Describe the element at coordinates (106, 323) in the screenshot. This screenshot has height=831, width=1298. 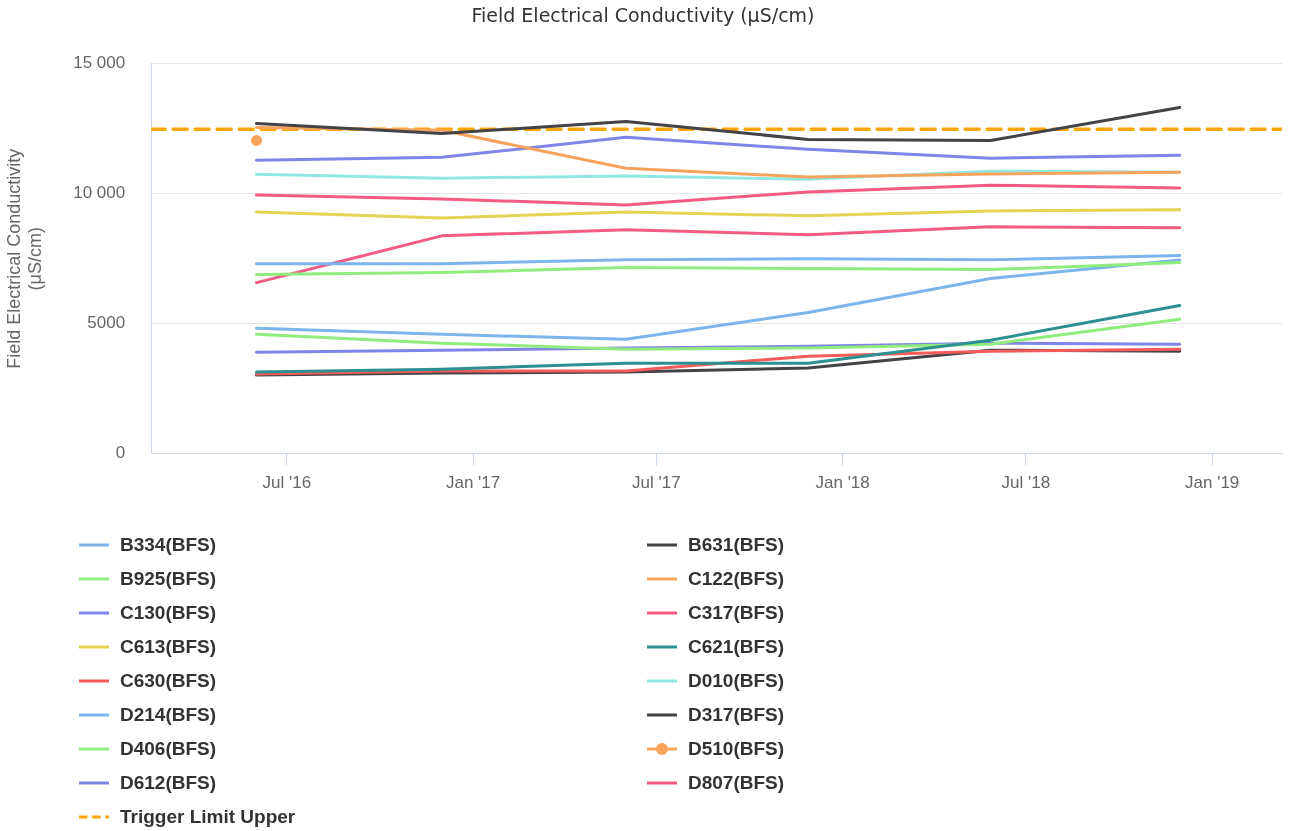
I see `y-tick-label: 5000` at that location.